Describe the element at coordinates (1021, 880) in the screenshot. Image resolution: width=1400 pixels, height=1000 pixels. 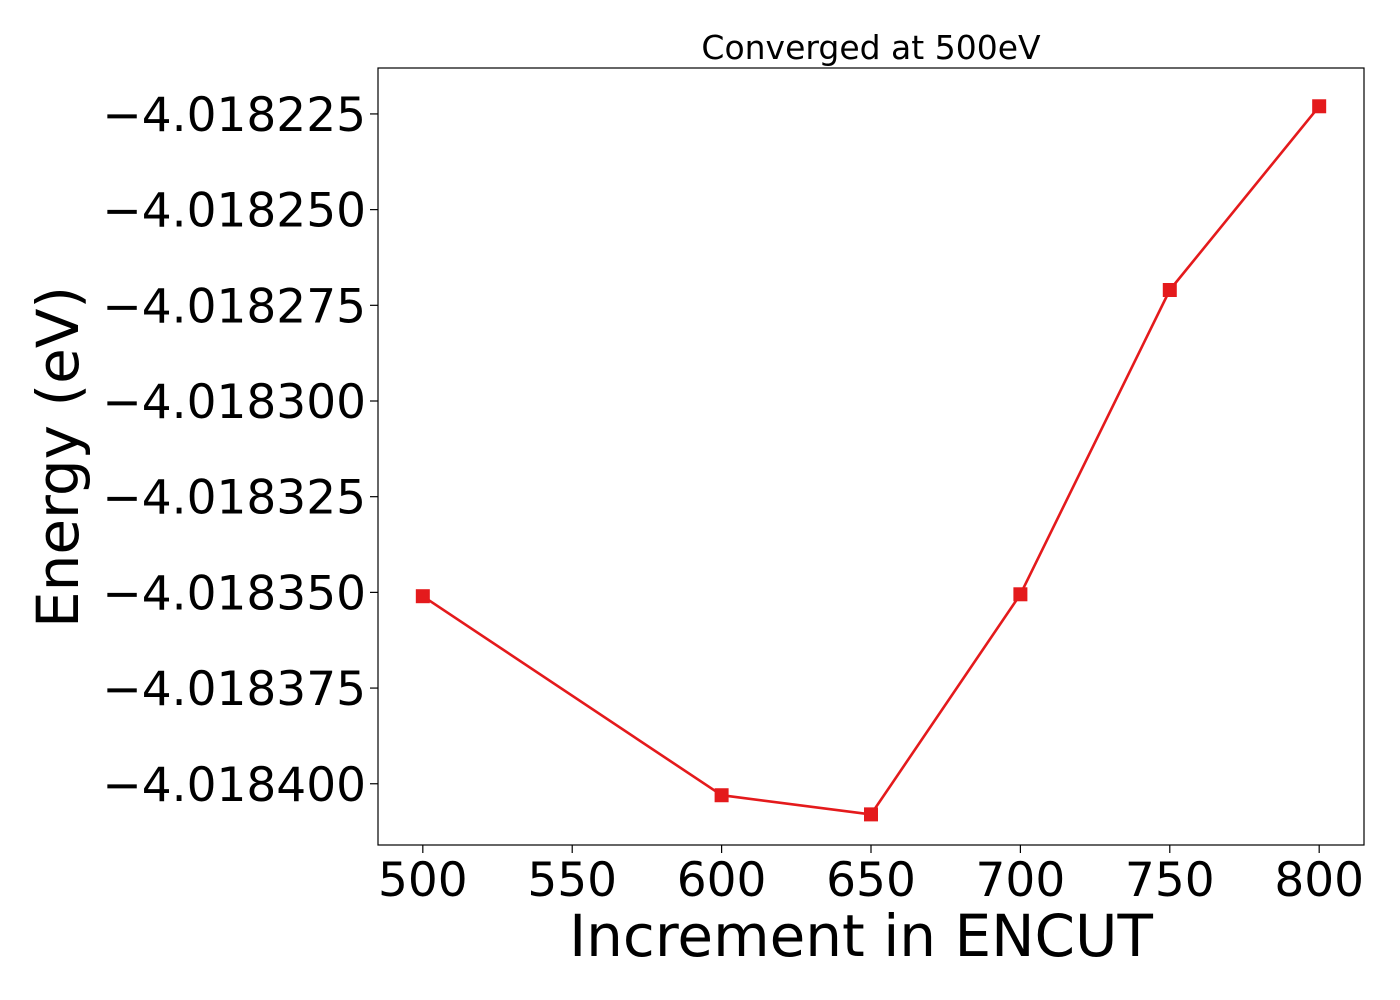
I see `x-tick-label: 700` at that location.